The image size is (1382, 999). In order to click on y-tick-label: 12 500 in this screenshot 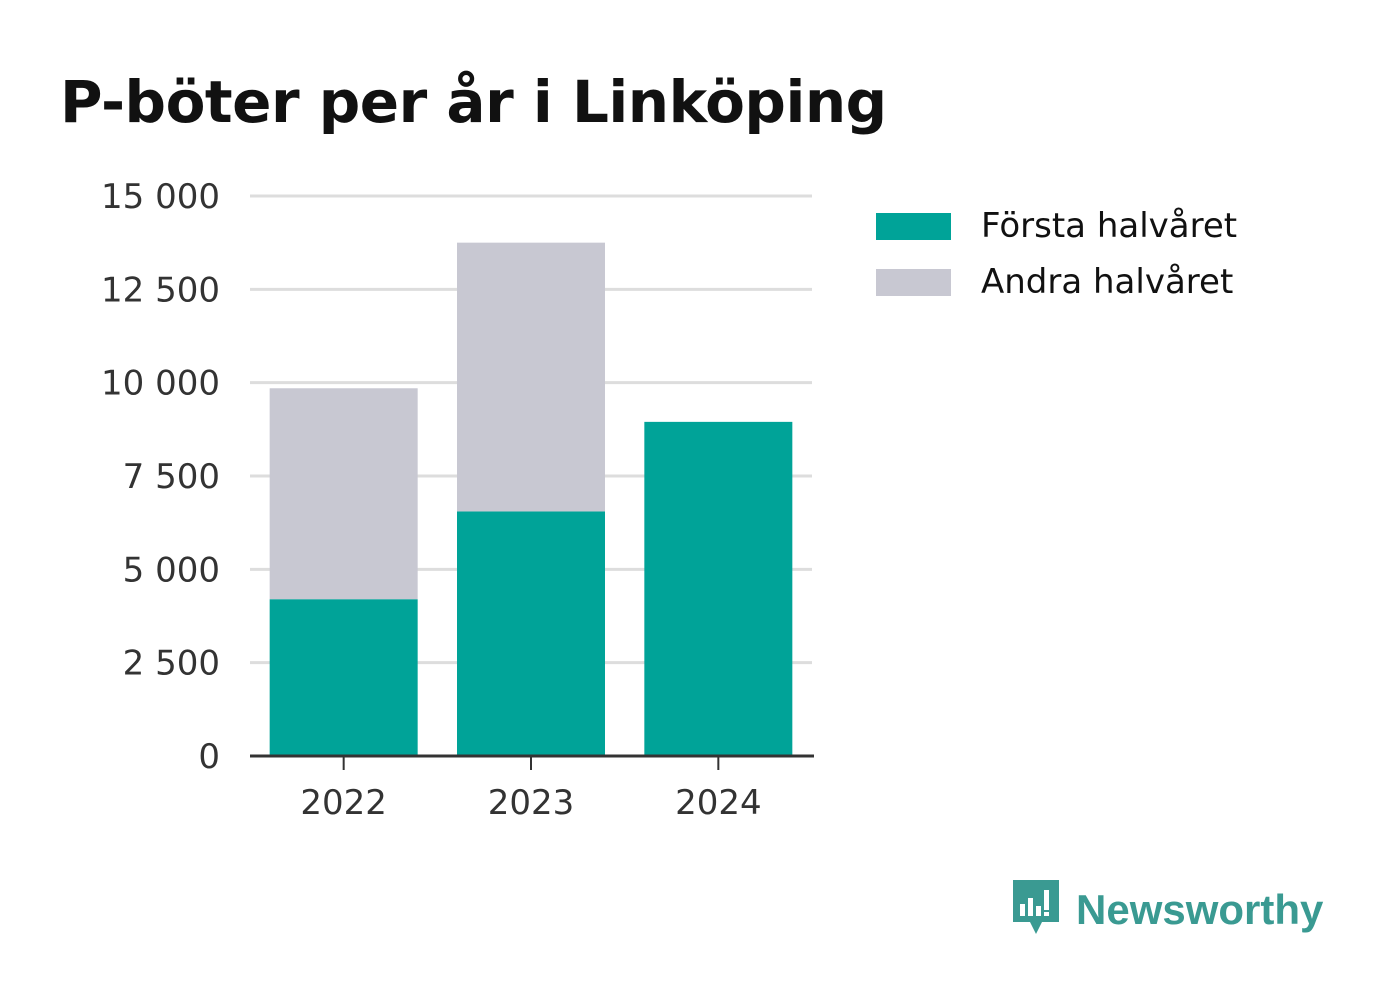, I will do `click(160, 290)`.